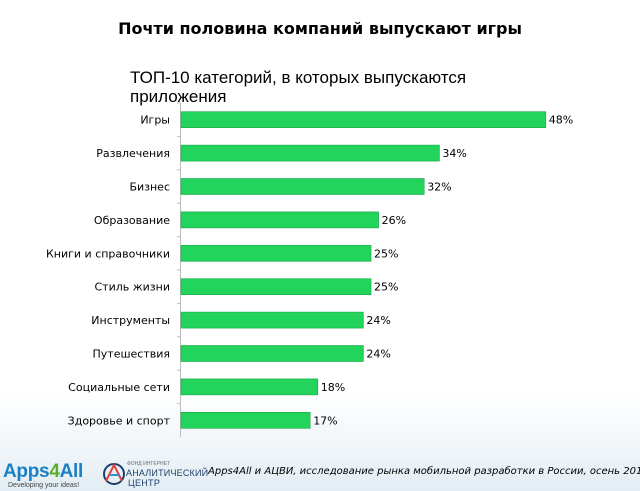  I want to click on value-label: 48%, so click(561, 120).